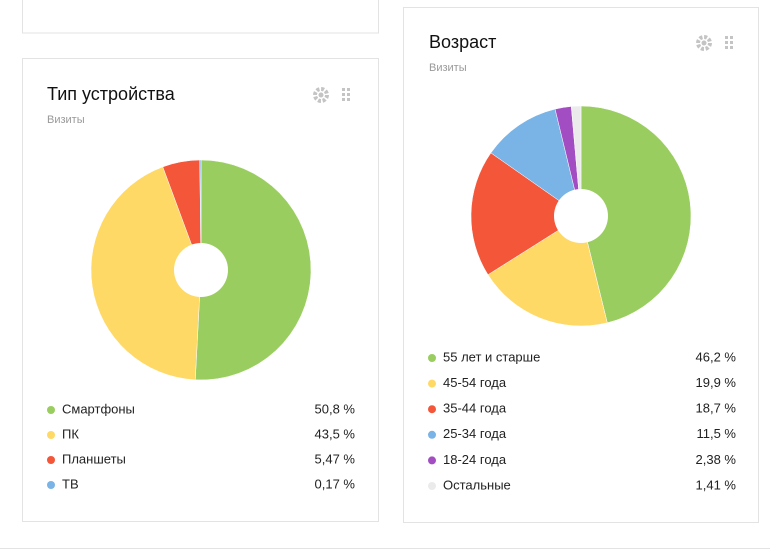 The height and width of the screenshot is (554, 770). What do you see at coordinates (200, 17) in the screenshot?
I see `card` at bounding box center [200, 17].